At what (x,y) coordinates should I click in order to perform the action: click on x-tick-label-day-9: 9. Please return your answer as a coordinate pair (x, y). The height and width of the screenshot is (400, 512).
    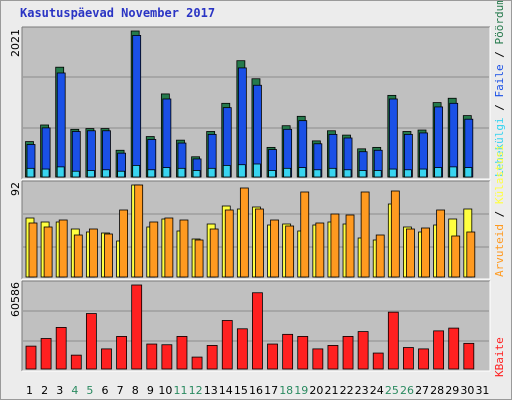
    Looking at the image, I should click on (150, 390).